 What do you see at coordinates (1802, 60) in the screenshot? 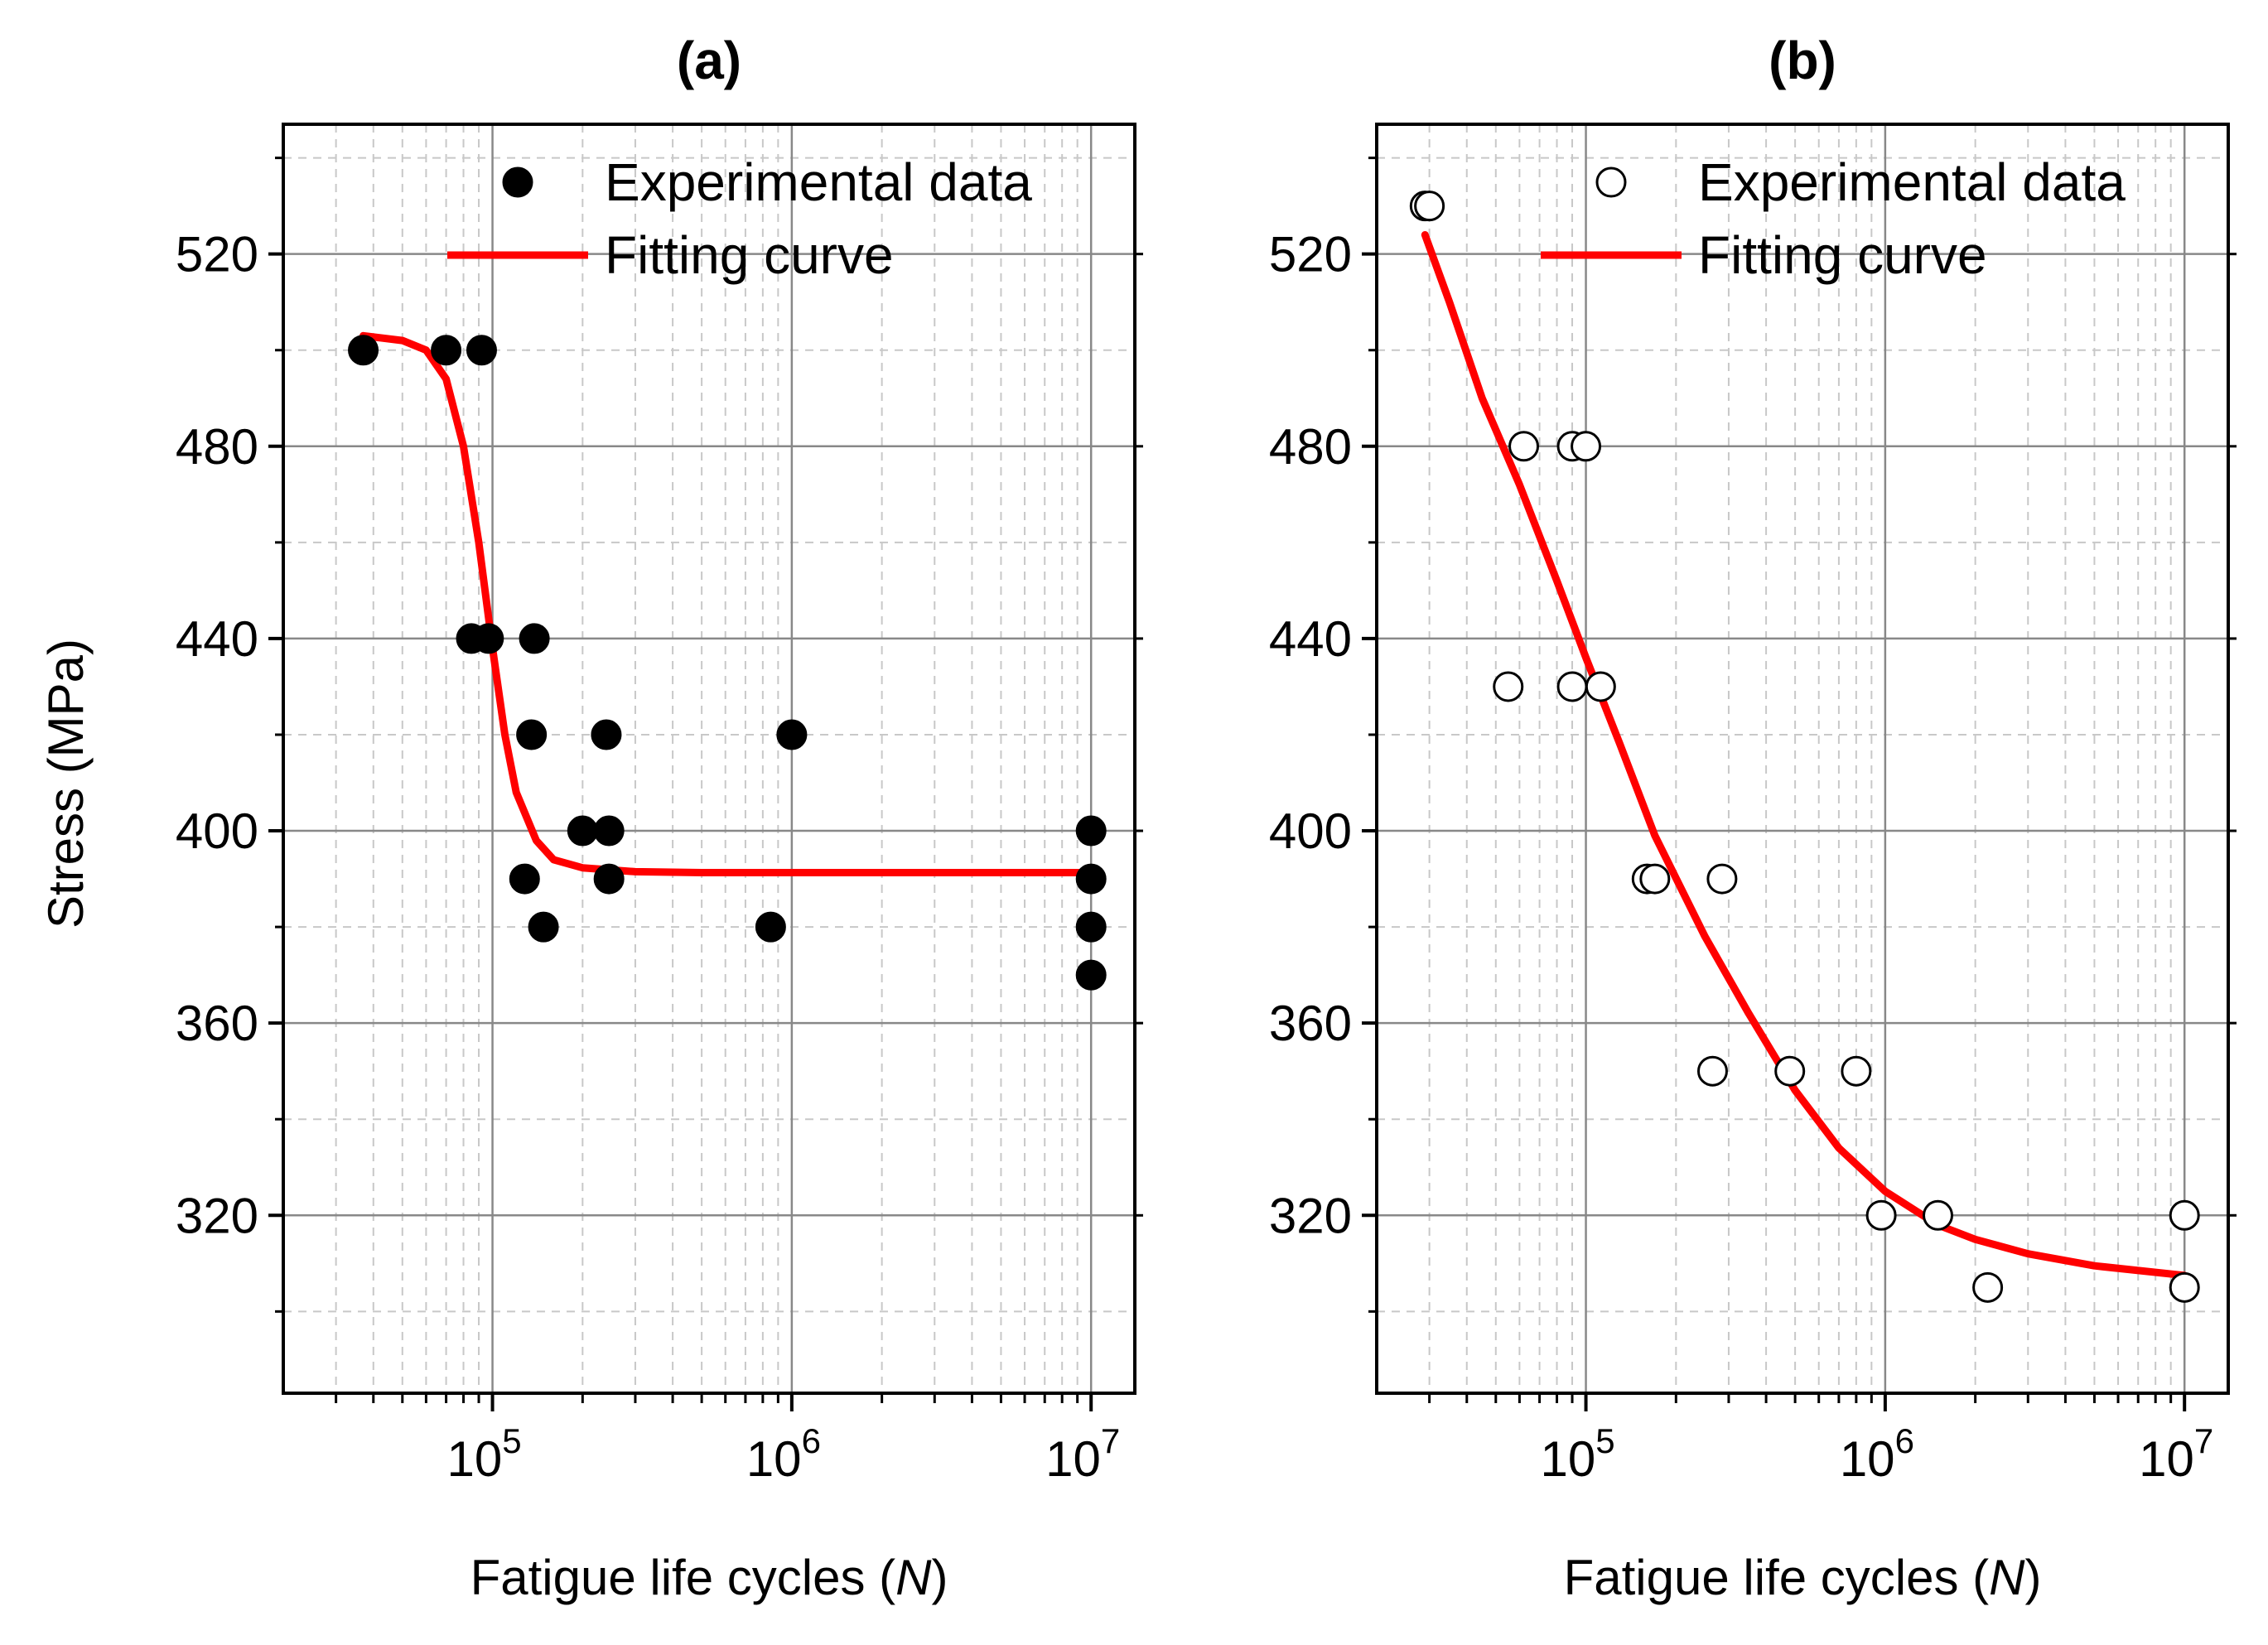
I see `panel-title: (b)` at bounding box center [1802, 60].